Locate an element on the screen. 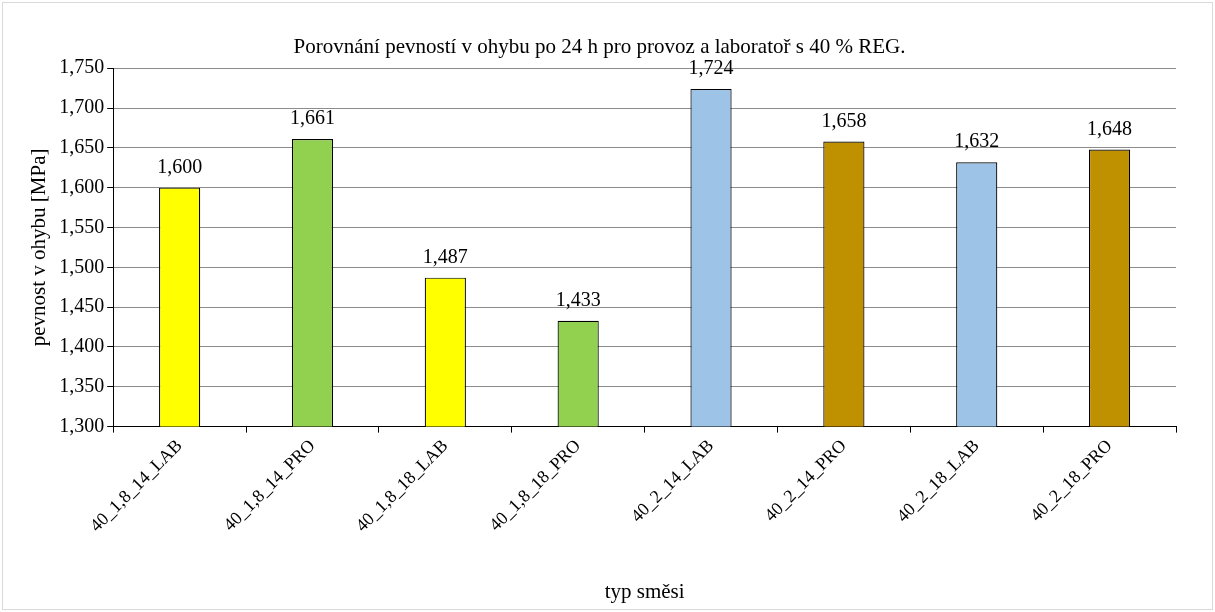  data-label: 1,600 is located at coordinates (180, 165).